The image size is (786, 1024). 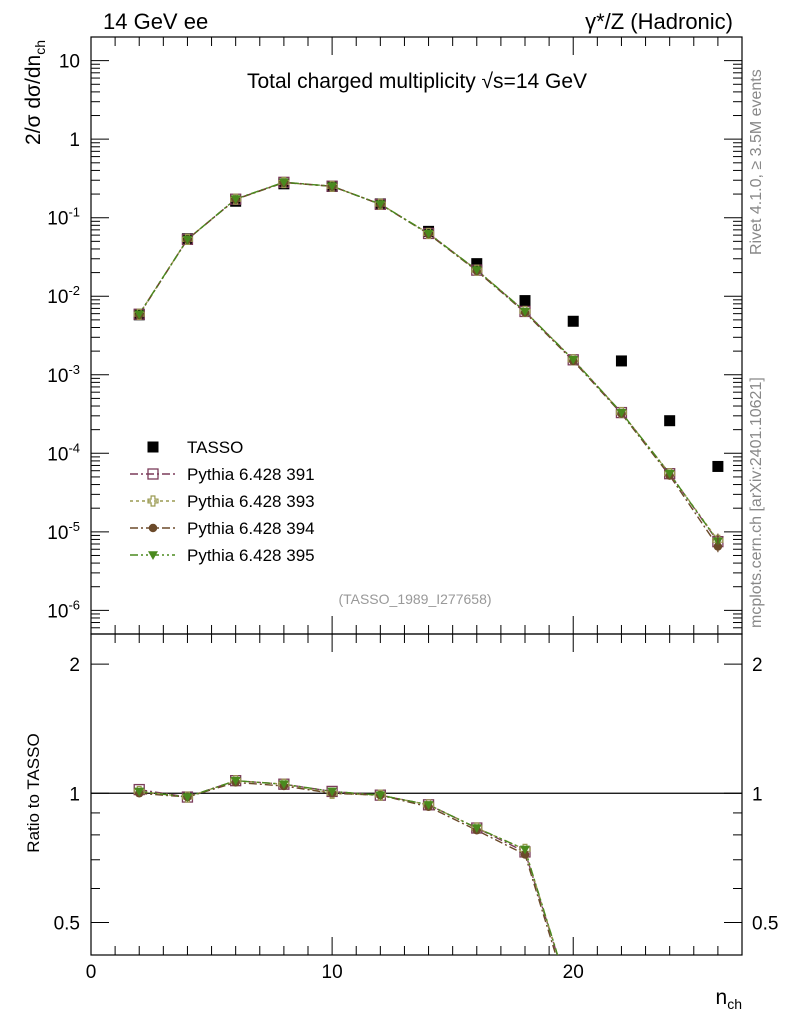 What do you see at coordinates (756, 162) in the screenshot?
I see `rivet-version-label: Rivet 4.1.0, ≥ 3.5M events` at bounding box center [756, 162].